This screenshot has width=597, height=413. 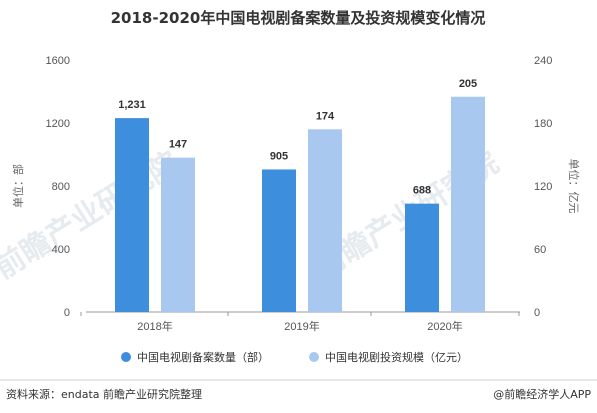 What do you see at coordinates (325, 116) in the screenshot?
I see `data-label: 174` at bounding box center [325, 116].